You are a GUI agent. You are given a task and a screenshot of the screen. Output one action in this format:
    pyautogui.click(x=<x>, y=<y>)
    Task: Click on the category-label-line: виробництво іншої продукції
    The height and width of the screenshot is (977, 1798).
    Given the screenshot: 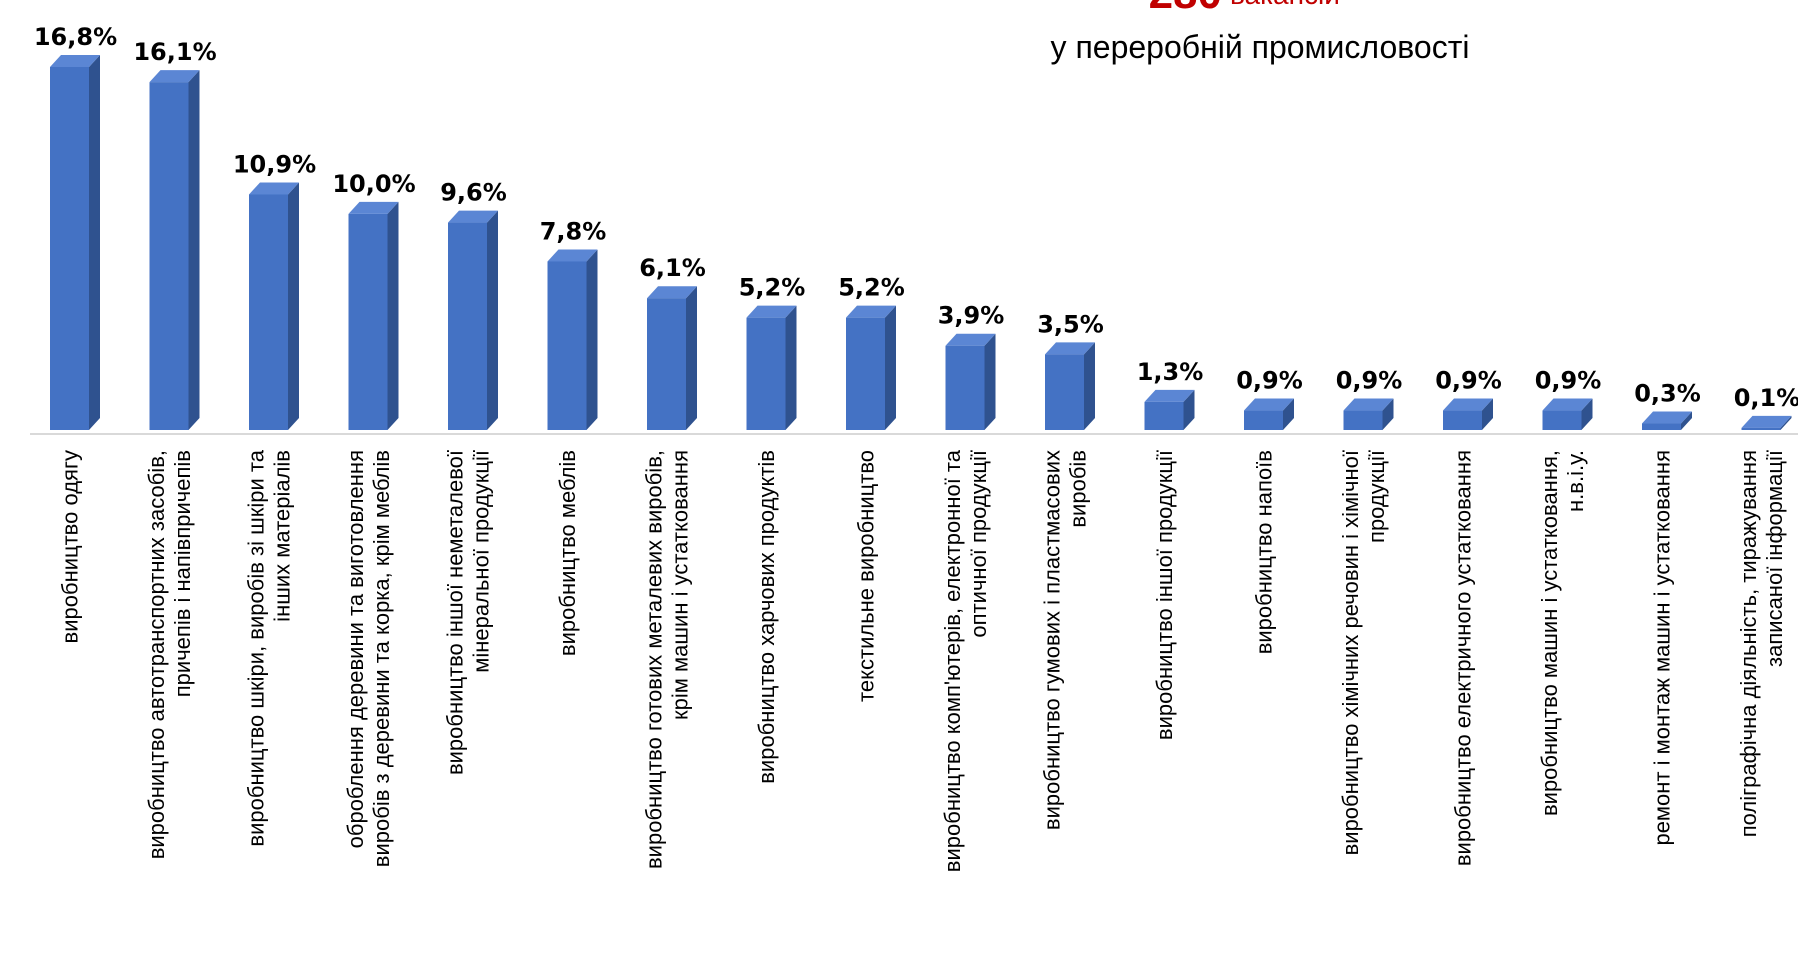 What is the action you would take?
    pyautogui.click(x=1164, y=595)
    